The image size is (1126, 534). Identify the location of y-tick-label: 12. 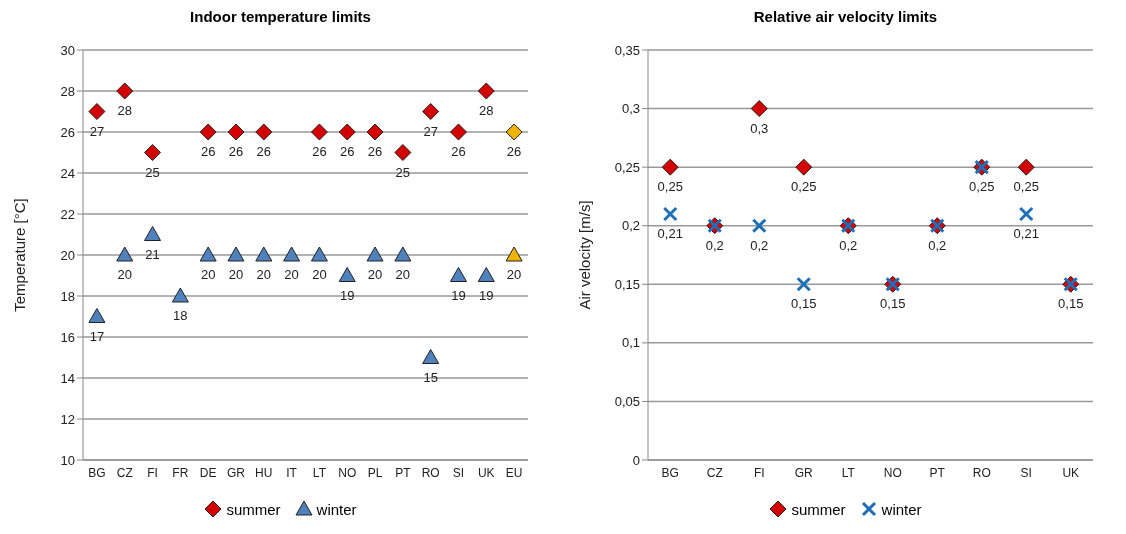
(67, 419).